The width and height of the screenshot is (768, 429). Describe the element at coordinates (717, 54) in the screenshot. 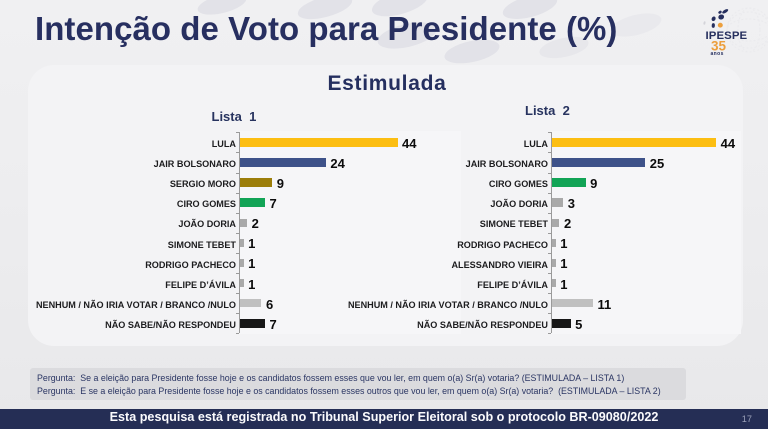

I see `svg-text: anos` at that location.